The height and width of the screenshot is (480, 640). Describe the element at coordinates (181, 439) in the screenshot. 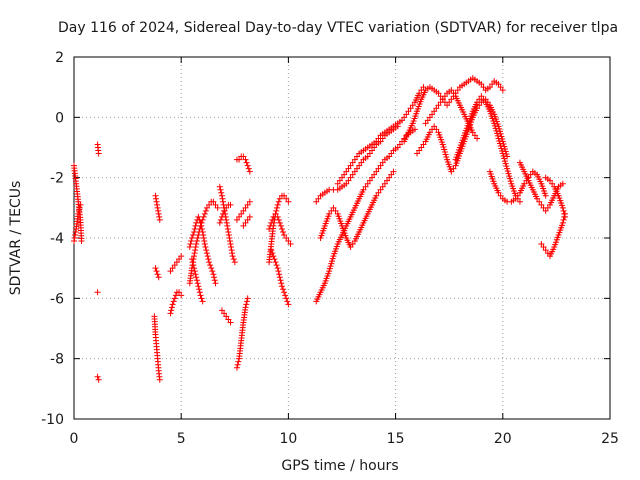

I see `x-tick-label: 5` at that location.